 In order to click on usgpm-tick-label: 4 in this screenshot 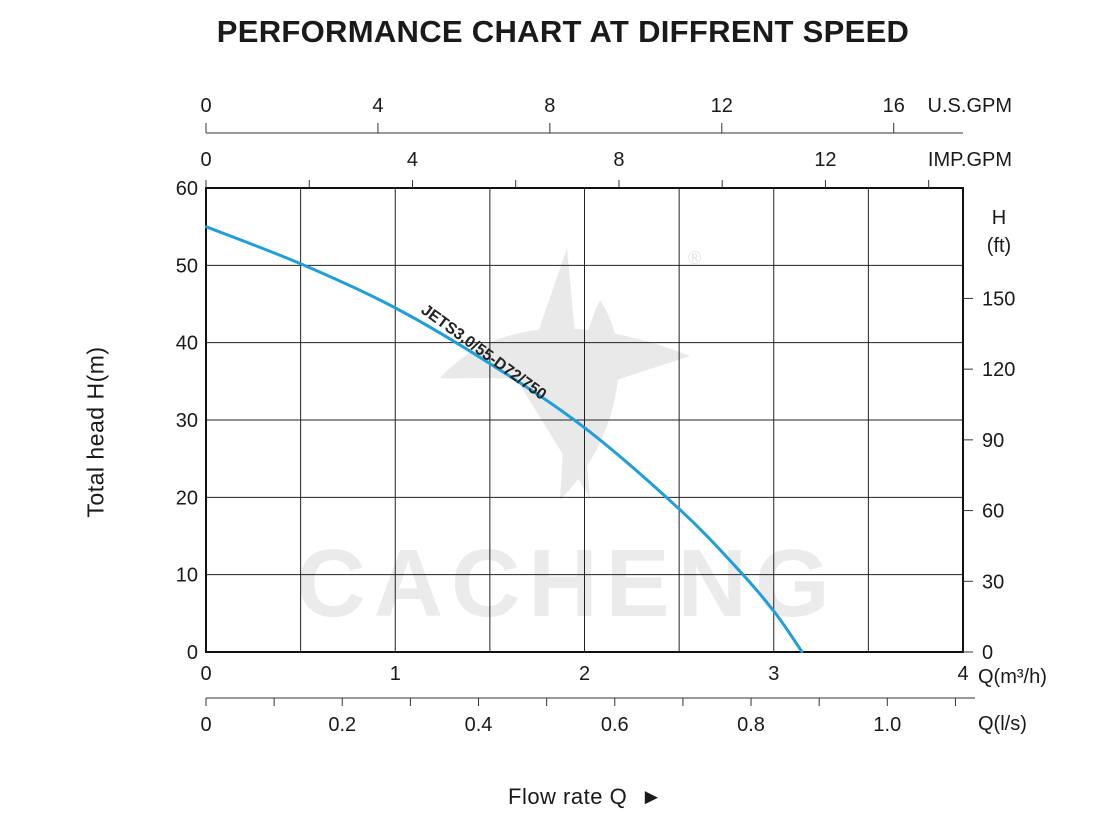, I will do `click(377, 106)`.